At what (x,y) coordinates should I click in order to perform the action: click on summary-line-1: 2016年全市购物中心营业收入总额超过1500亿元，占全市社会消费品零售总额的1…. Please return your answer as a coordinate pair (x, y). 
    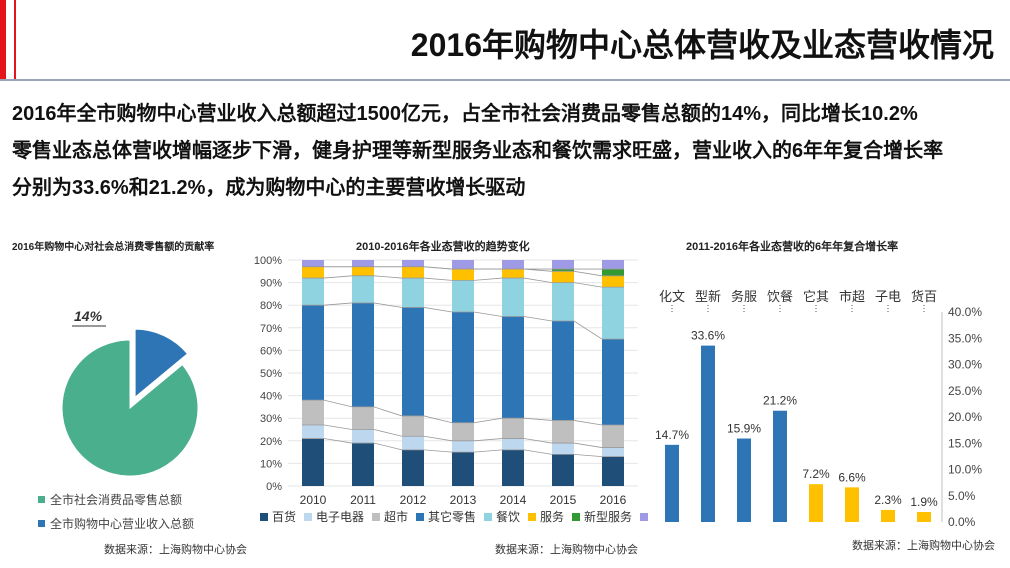
    Looking at the image, I should click on (465, 114).